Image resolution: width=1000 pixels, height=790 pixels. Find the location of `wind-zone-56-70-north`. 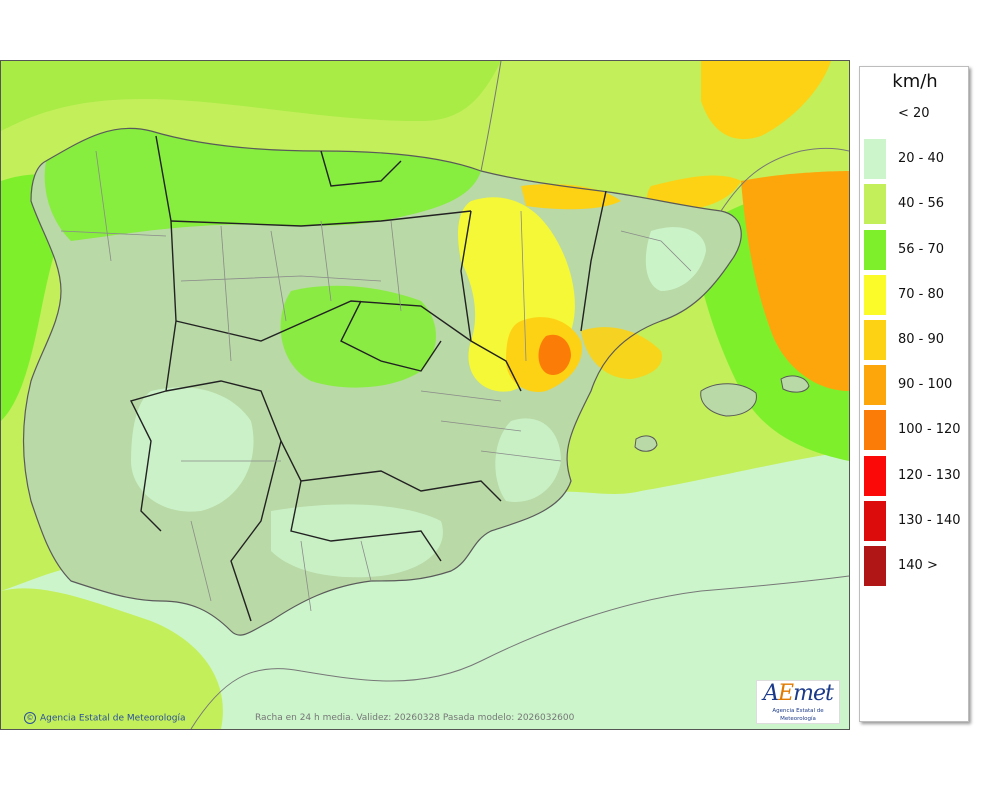

wind-zone-56-70-north is located at coordinates (251, 96).